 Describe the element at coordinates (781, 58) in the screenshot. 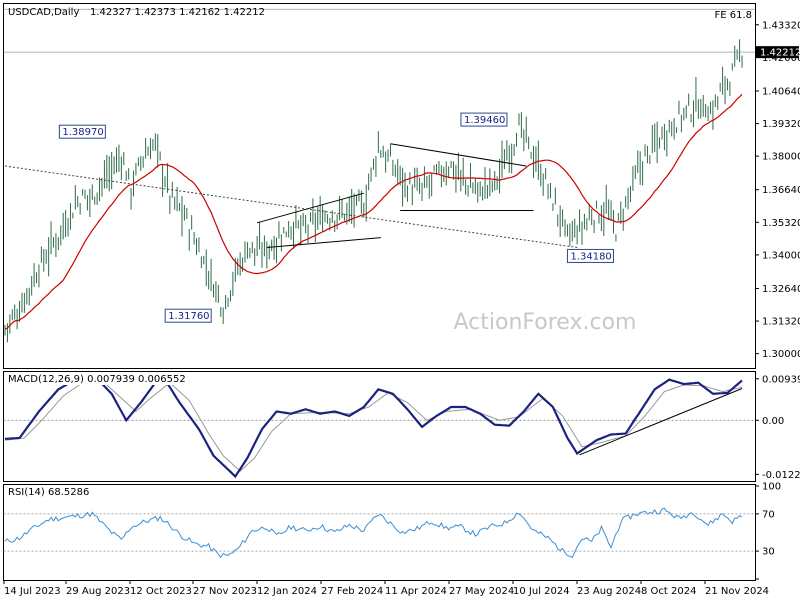

I see `price-tick-label: 1.42000` at that location.